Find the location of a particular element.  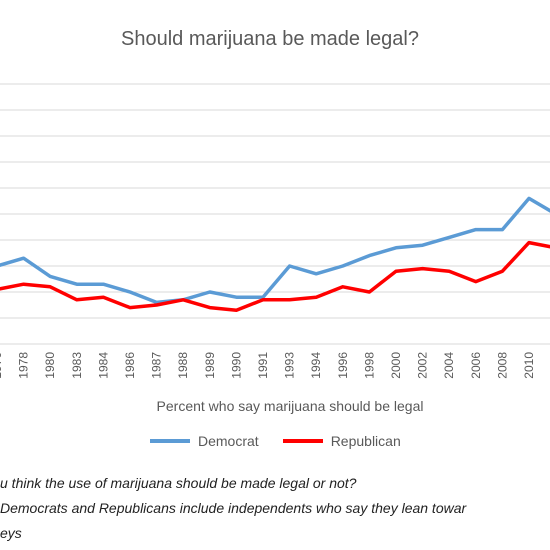

legend: Democrat Republican is located at coordinates (287, 441).